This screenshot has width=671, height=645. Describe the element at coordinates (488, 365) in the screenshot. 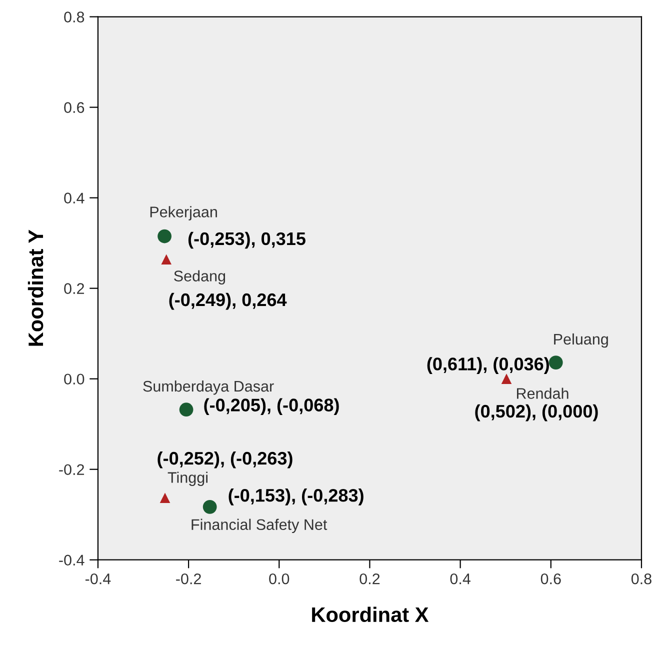

I see `data-label: (0,611), (0,036)` at that location.